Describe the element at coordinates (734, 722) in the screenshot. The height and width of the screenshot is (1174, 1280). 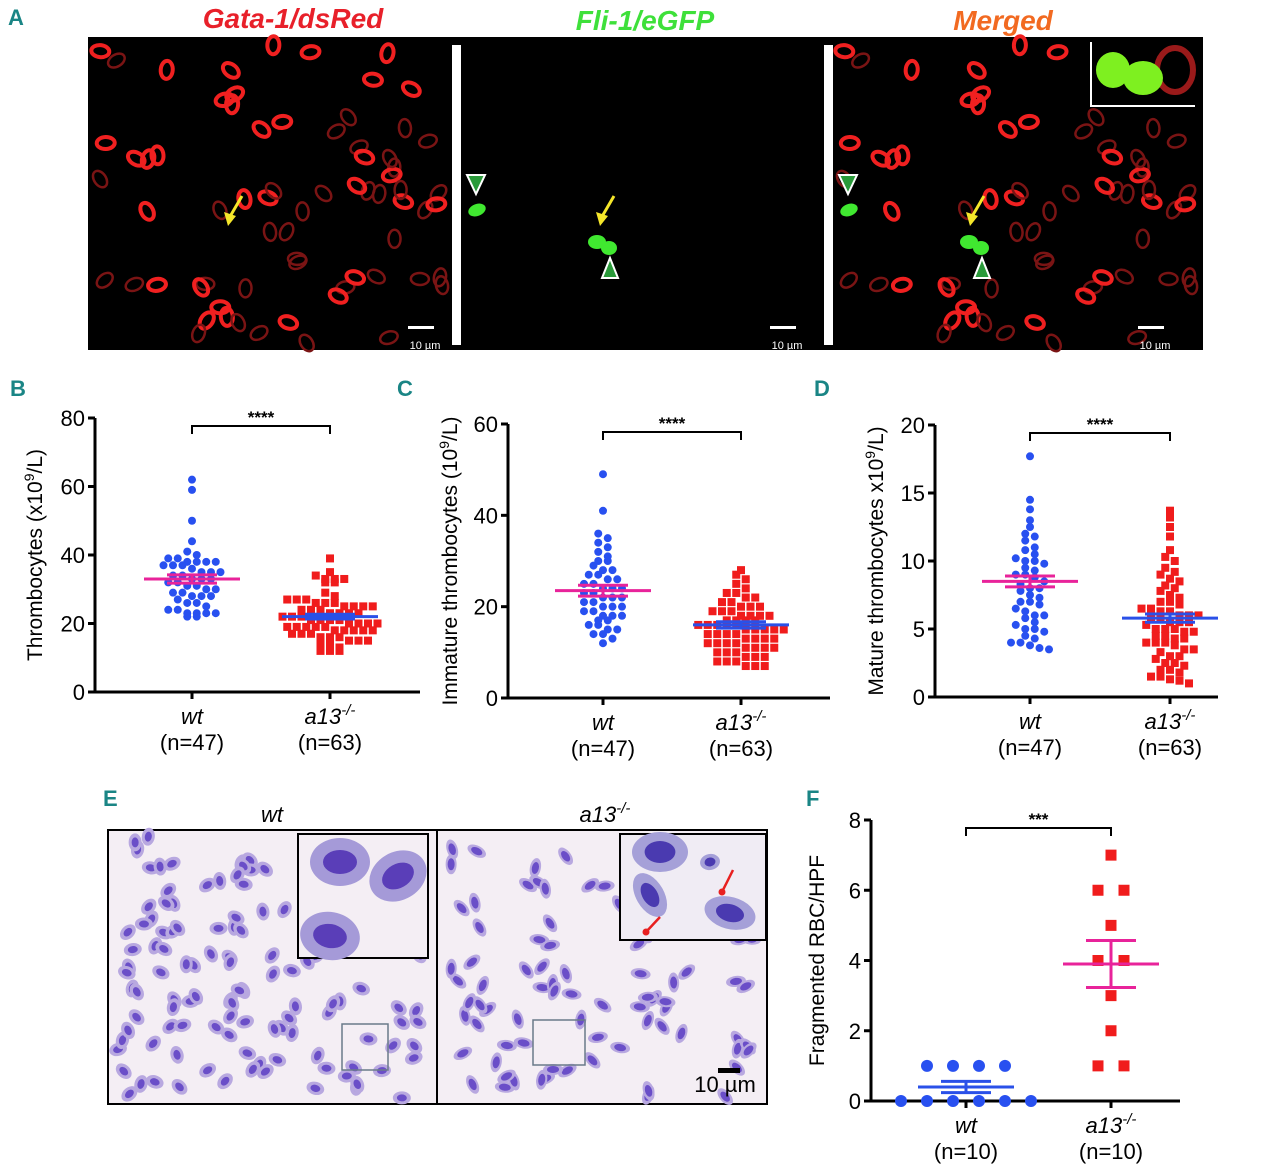
I see `category-name: a13` at that location.